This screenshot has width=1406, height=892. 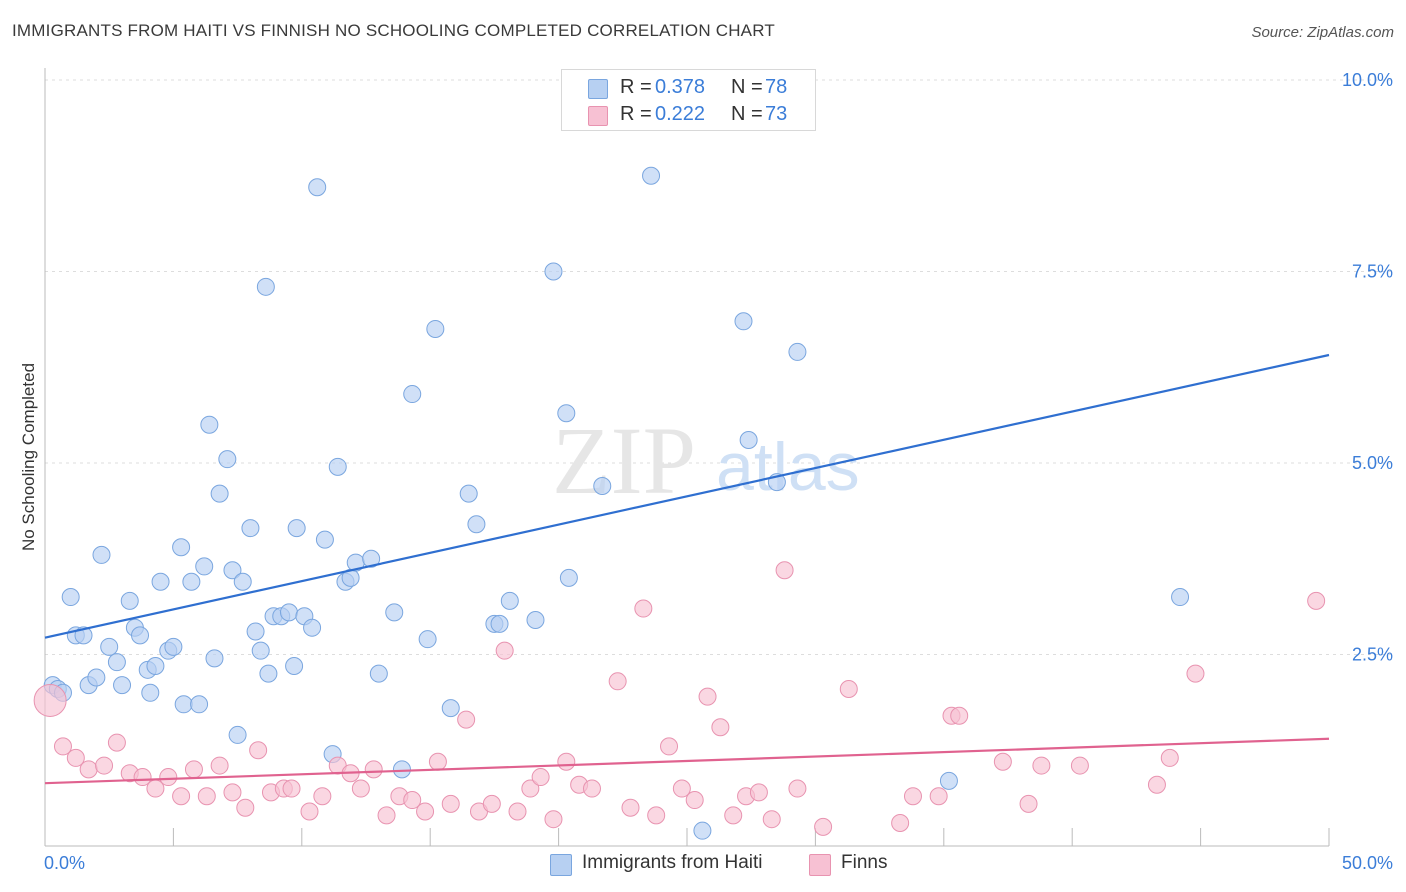 I want to click on watermark-atlas: atlas, so click(x=788, y=467).